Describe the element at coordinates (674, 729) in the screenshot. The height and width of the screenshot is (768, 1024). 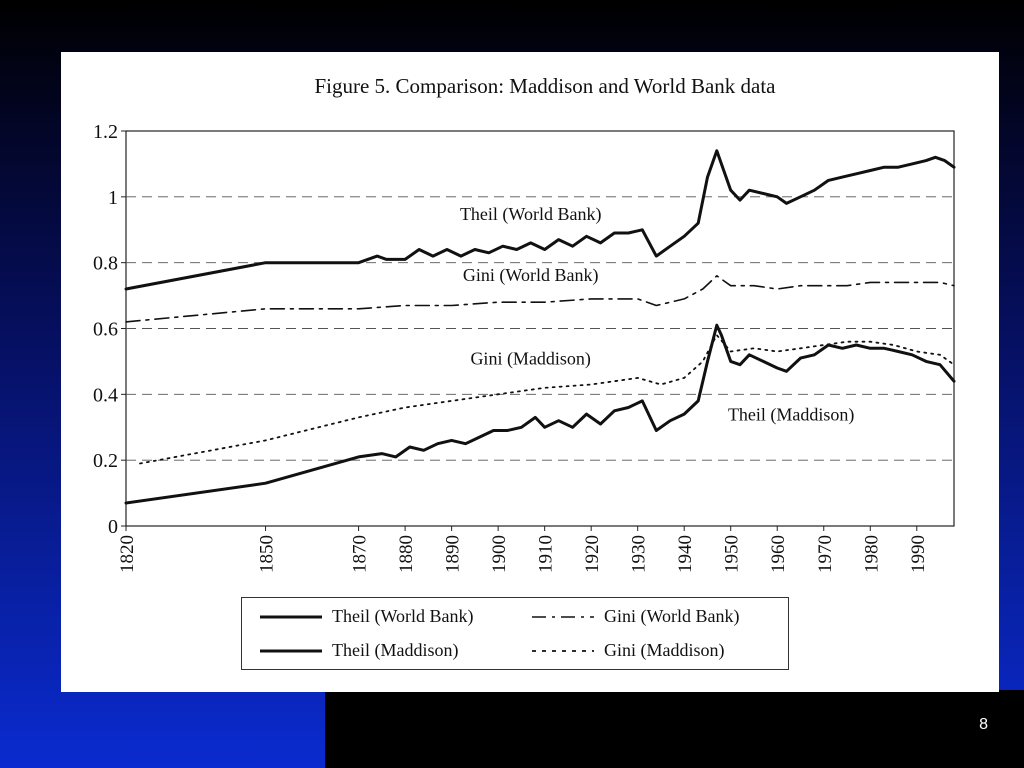
I see `slide-background-band` at that location.